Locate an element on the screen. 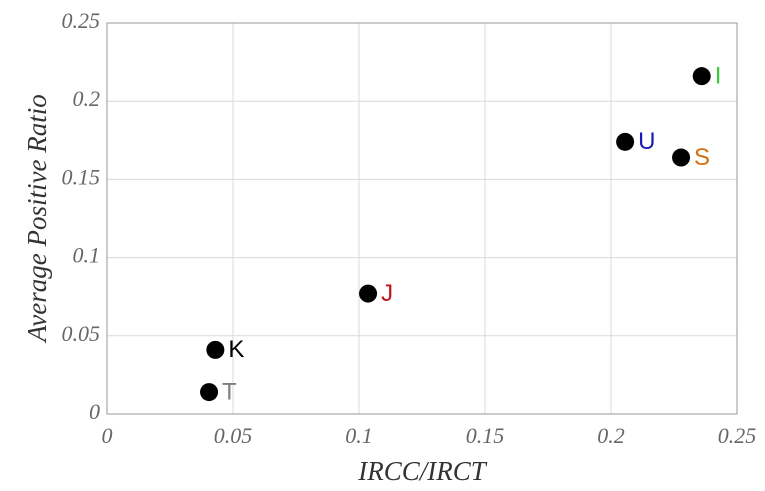 Image resolution: width=765 pixels, height=491 pixels. point-label: I is located at coordinates (718, 76).